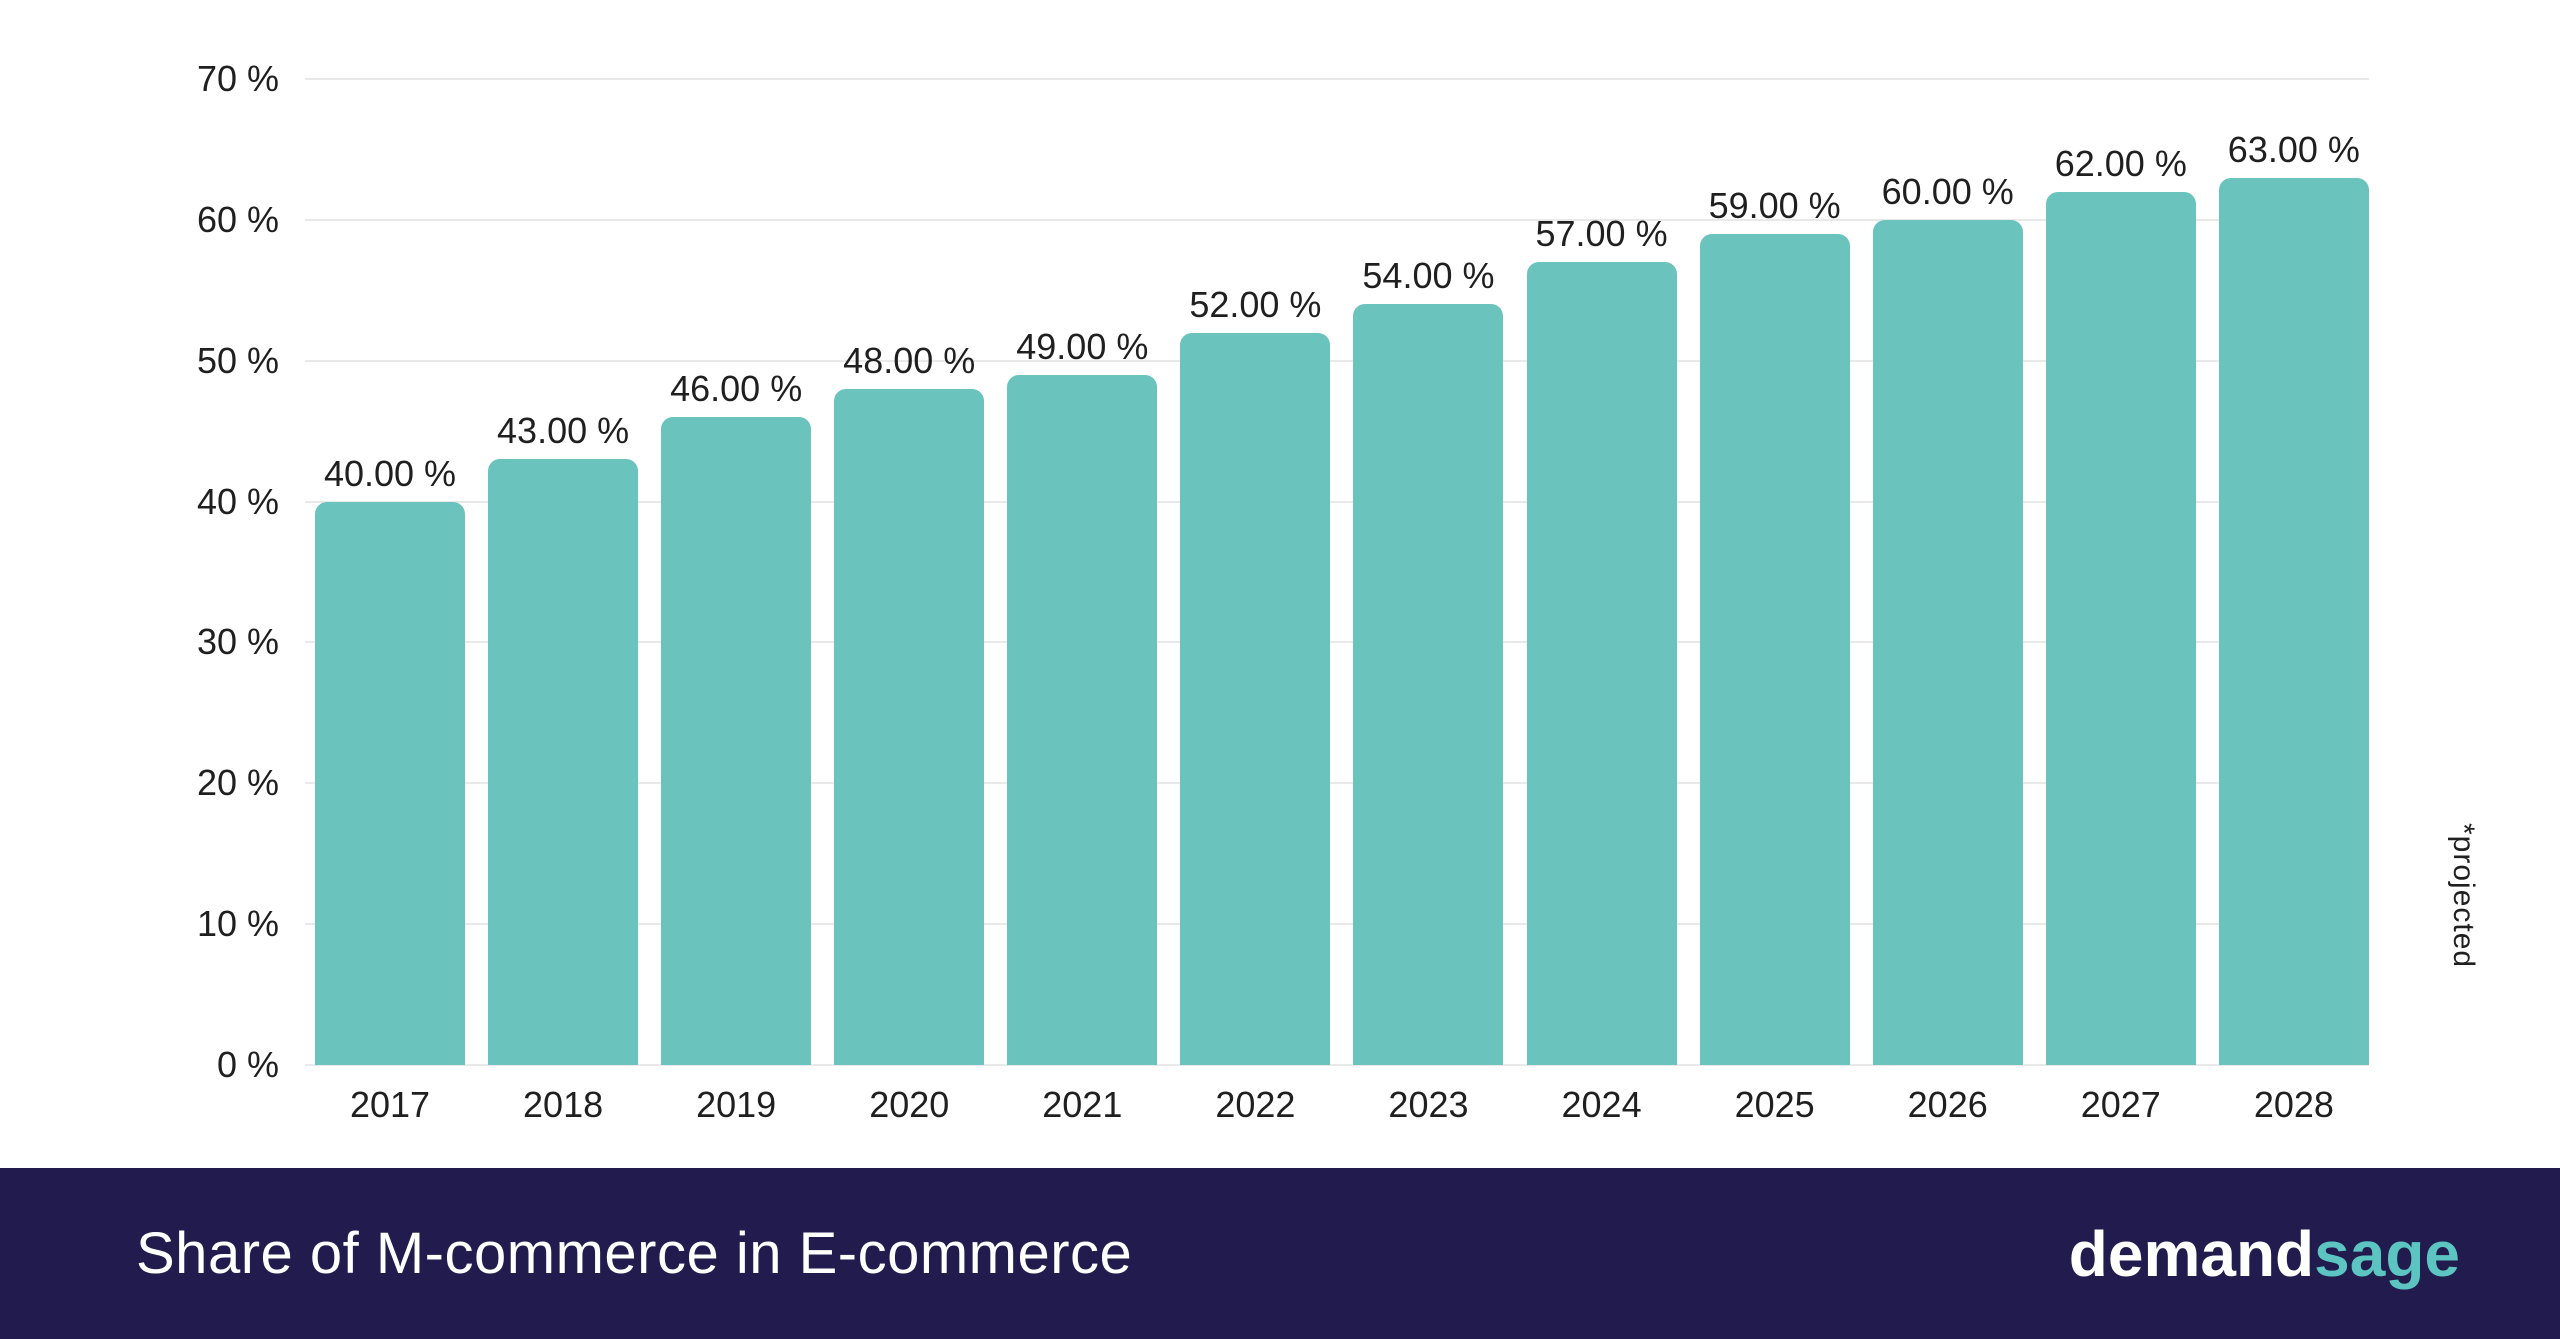  I want to click on y-tick-label-70: 70 %, so click(237, 78).